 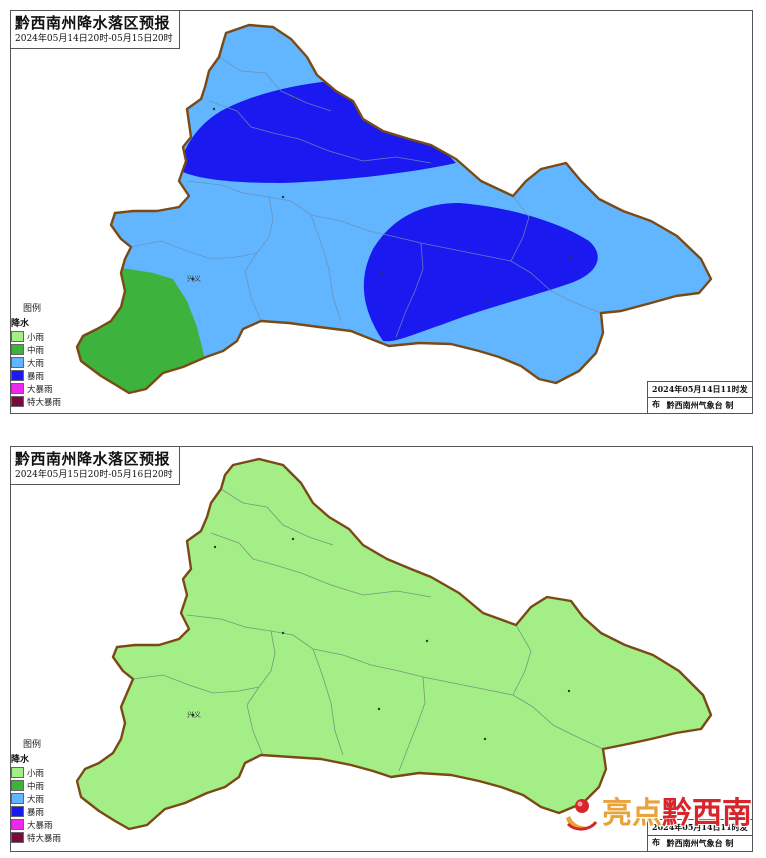 What do you see at coordinates (94, 39) in the screenshot?
I see `forecast-period: 2024年05月14日20时-05月15日20时` at bounding box center [94, 39].